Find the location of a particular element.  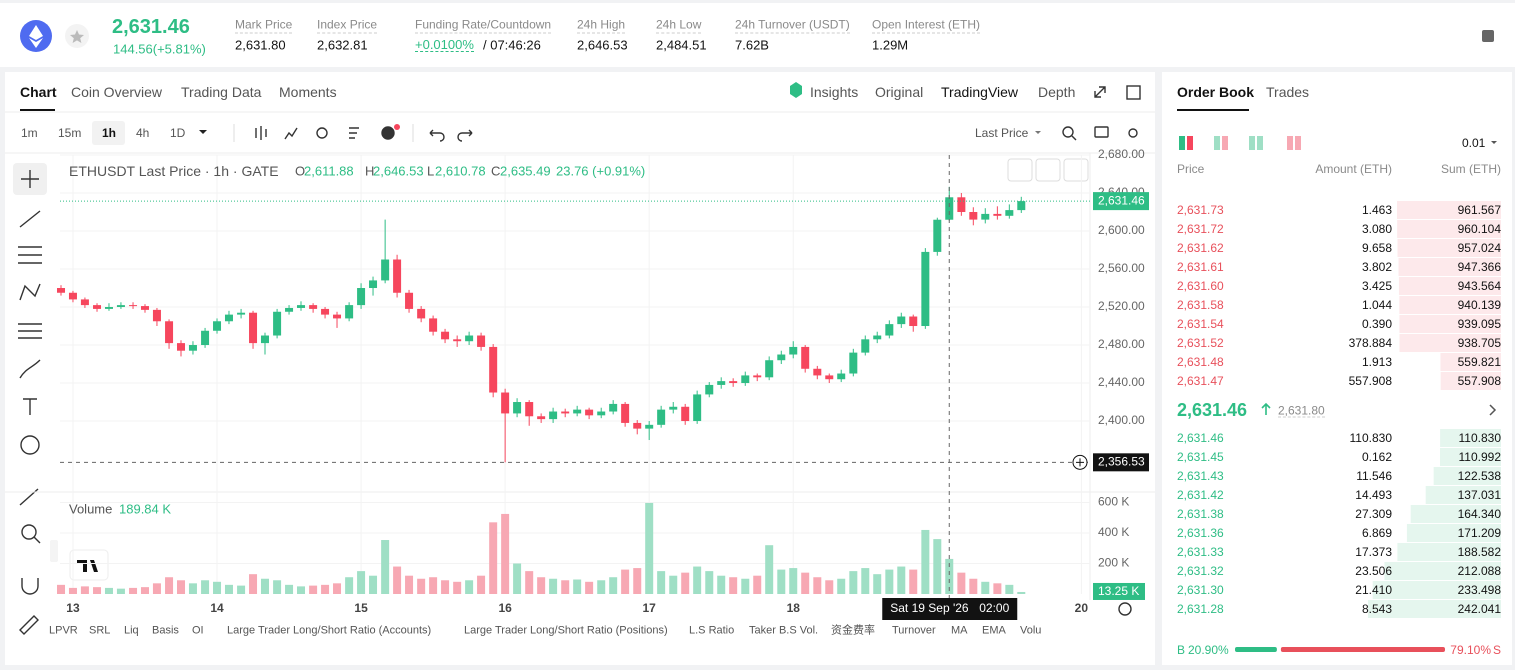

ob-amount: 1.463 is located at coordinates (1376, 210).